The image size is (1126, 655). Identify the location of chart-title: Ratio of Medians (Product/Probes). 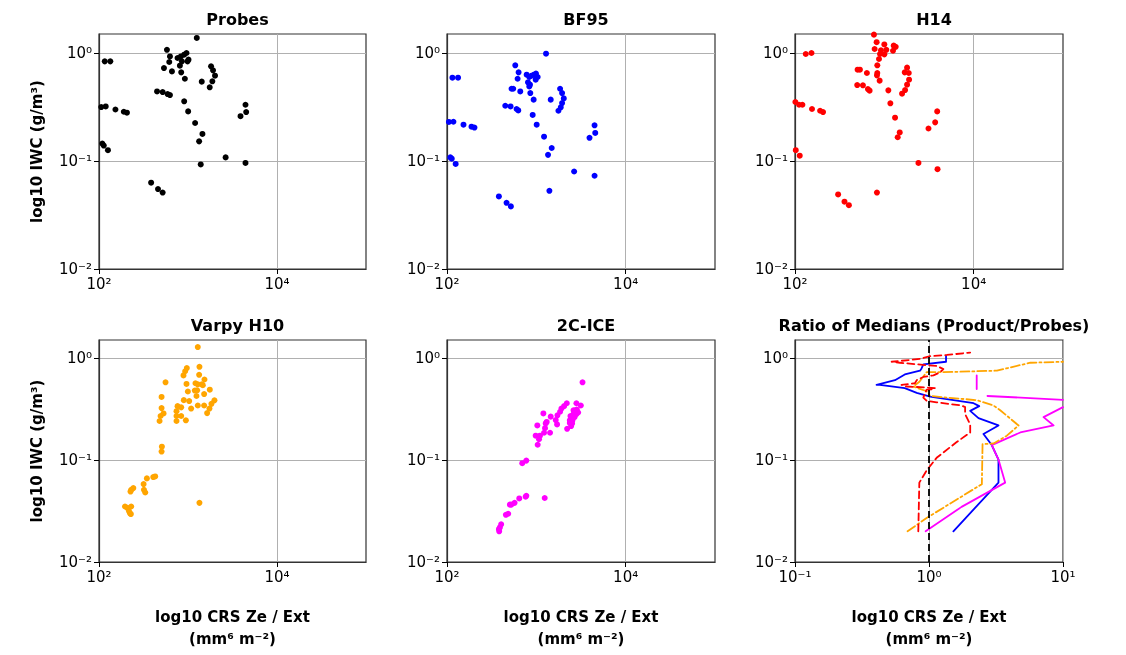
(934, 325).